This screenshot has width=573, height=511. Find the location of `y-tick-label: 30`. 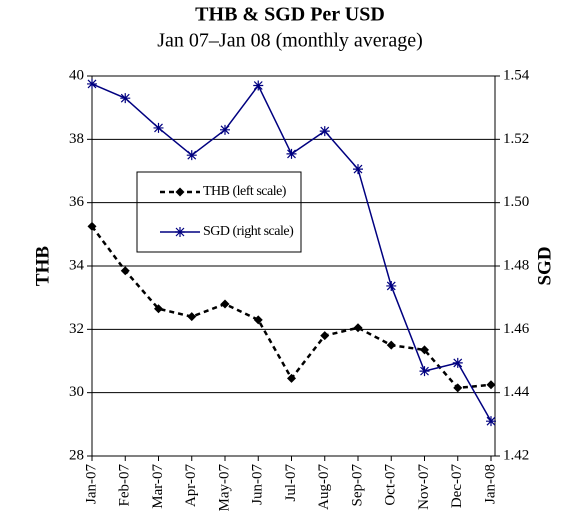

y-tick-label: 30 is located at coordinates (76, 392).